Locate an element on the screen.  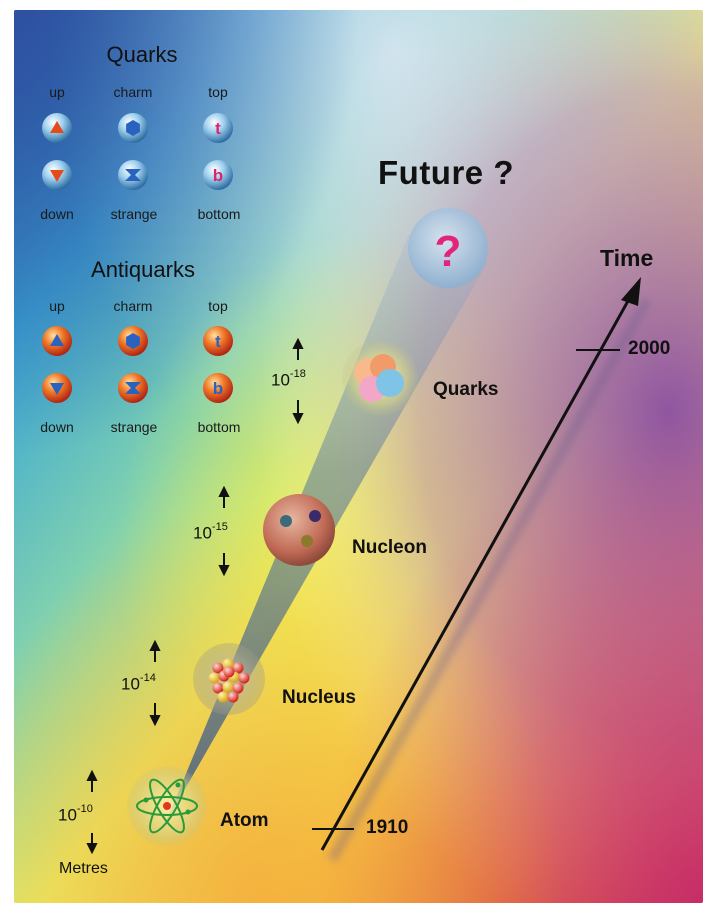
quark-icons: tb is located at coordinates (137, 151).